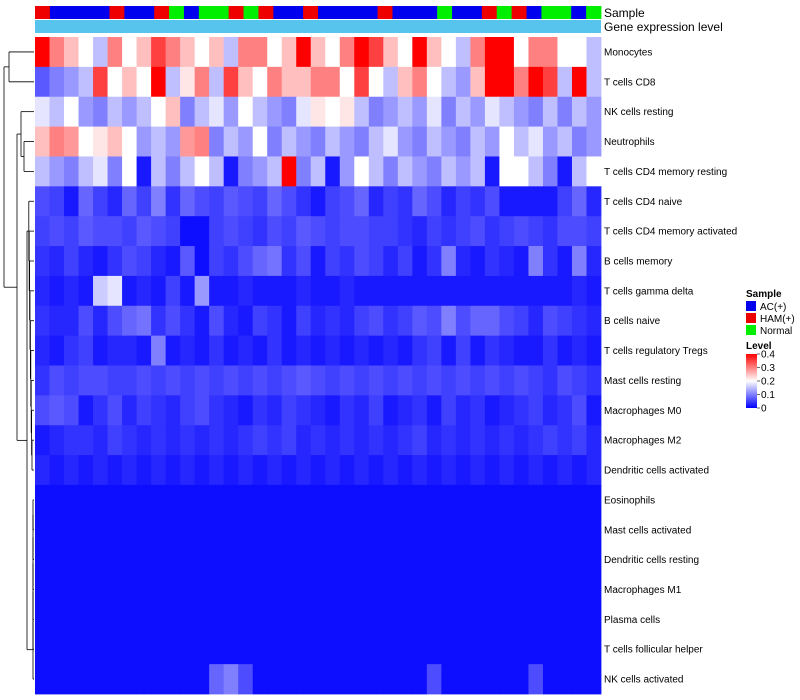 The height and width of the screenshot is (700, 800). I want to click on row-label: NK cells activated, so click(643, 680).